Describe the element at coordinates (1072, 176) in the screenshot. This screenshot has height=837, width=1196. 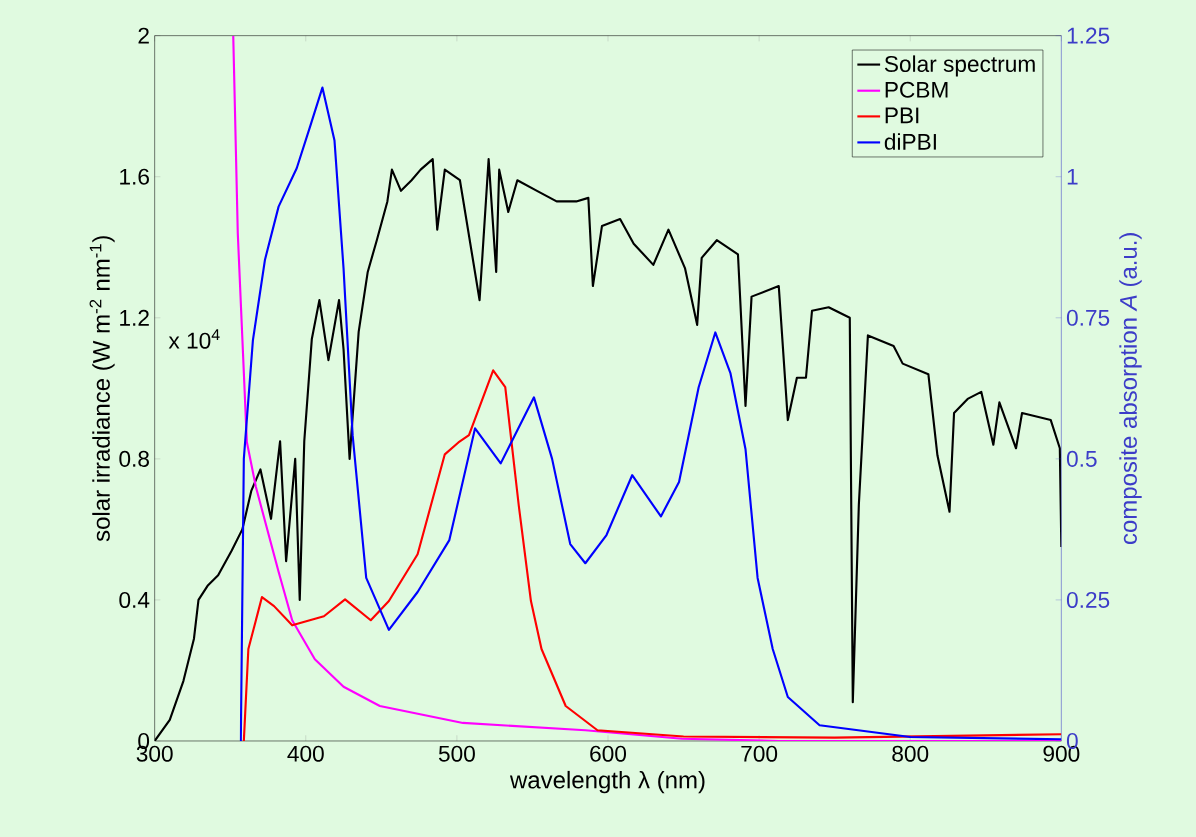
I see `y2-tick-label: 1` at that location.